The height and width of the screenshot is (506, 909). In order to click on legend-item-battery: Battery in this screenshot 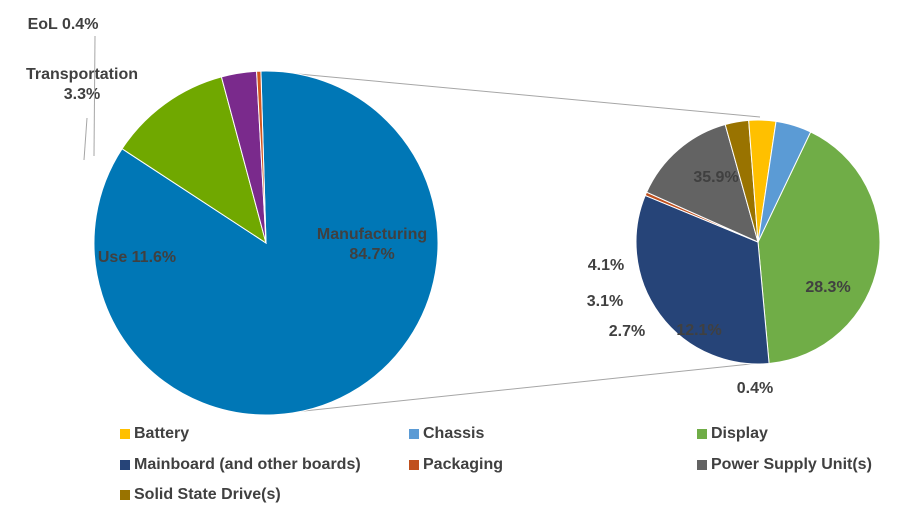, I will do `click(154, 434)`.